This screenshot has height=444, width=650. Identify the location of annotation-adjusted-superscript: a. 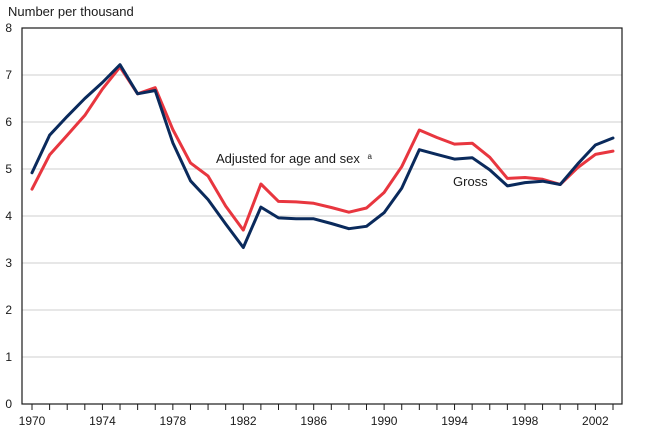
(369, 156).